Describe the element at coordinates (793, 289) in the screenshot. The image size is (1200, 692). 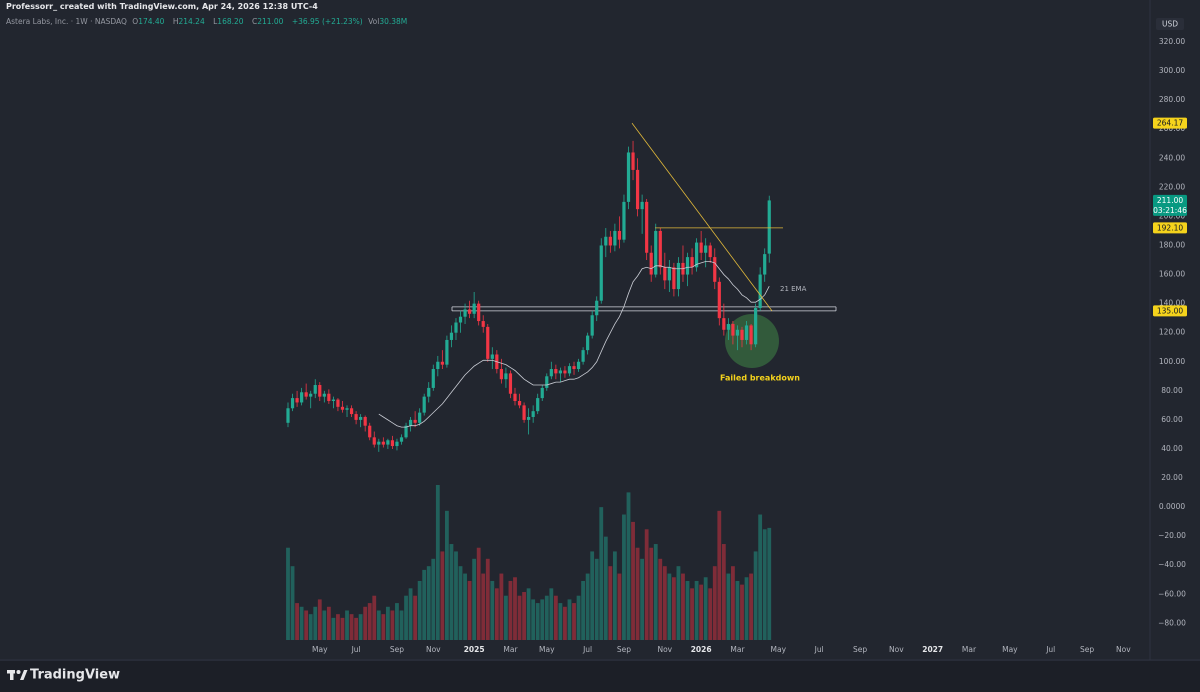
I see `ema-label: 21 EMA` at that location.